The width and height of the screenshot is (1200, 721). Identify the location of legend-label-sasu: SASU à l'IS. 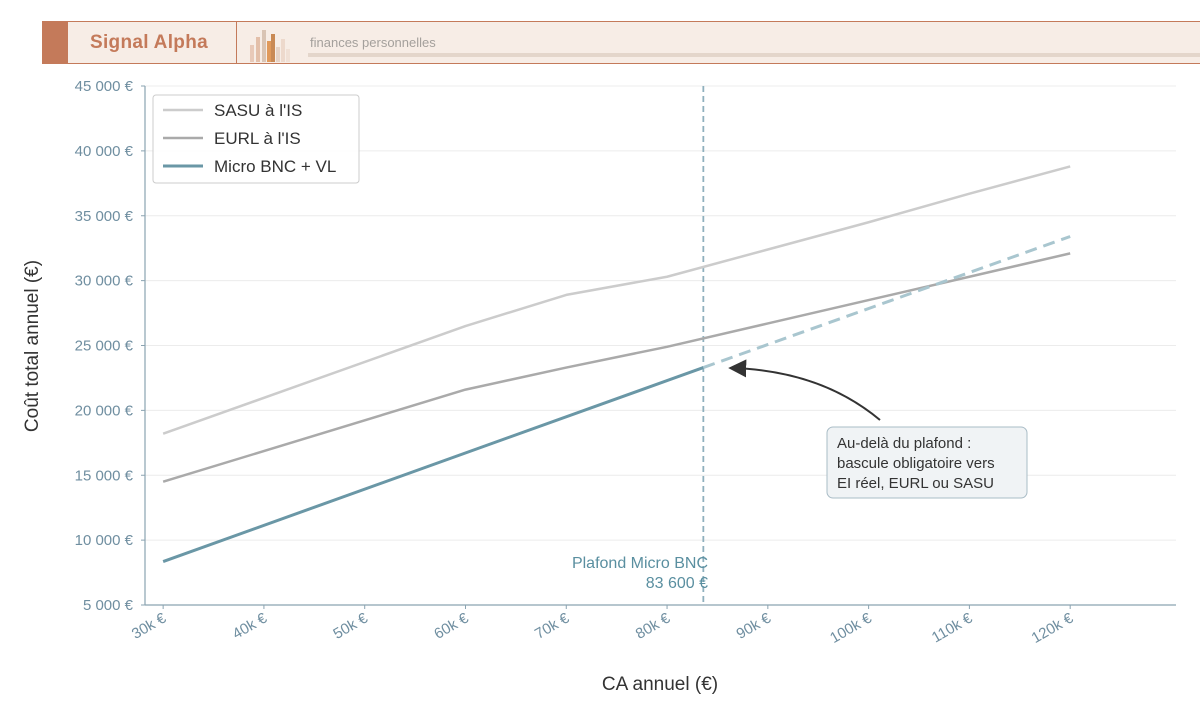
(258, 110).